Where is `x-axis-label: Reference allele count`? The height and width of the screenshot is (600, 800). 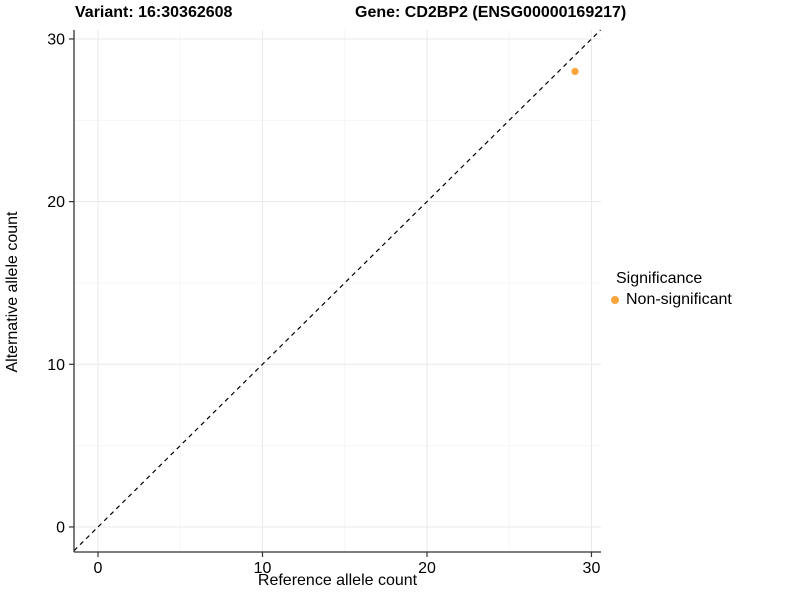 x-axis-label: Reference allele count is located at coordinates (337, 580).